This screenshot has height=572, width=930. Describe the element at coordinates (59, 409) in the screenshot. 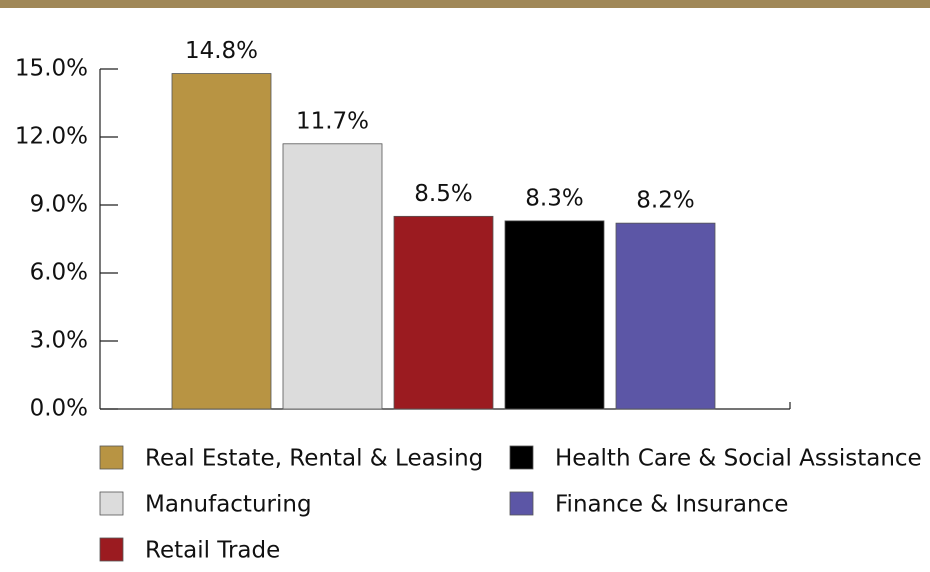

I see `y-tick-label: 0.0%` at that location.